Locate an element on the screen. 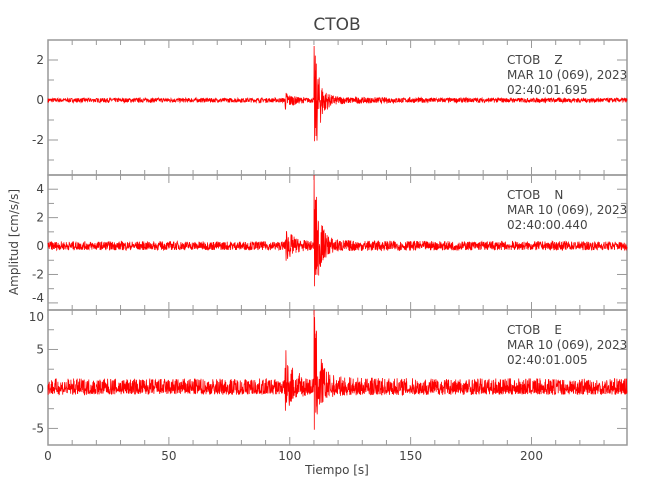 This screenshot has height=504, width=650. y-tick-label: 10 is located at coordinates (36, 317).